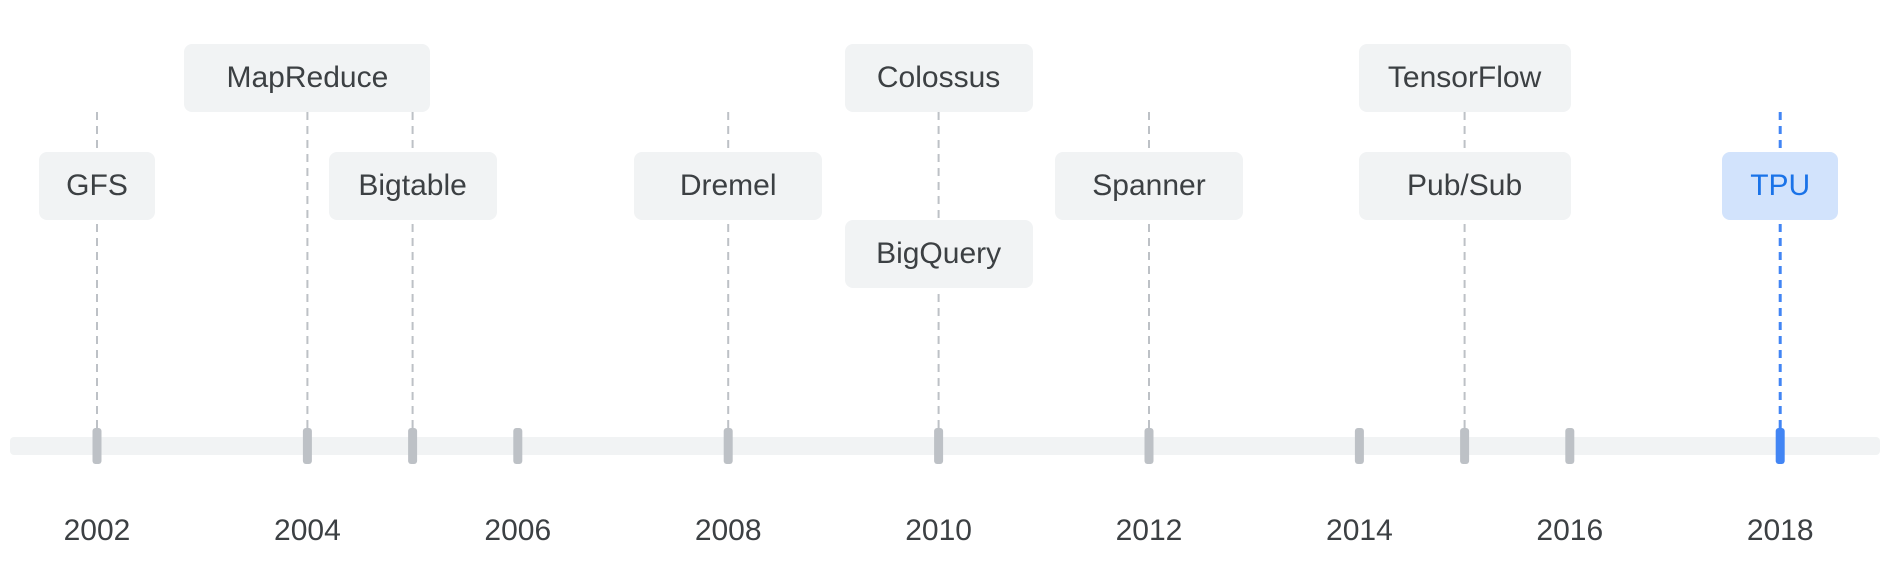 The height and width of the screenshot is (582, 1890). I want to click on timeline-track, so click(945, 446).